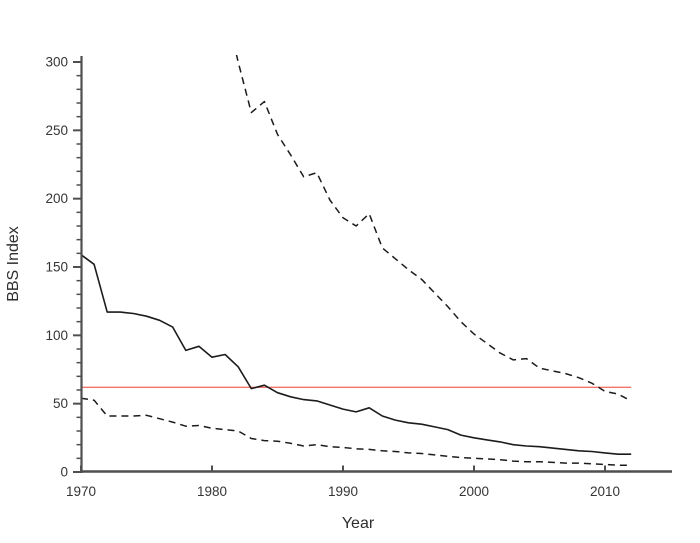  What do you see at coordinates (56, 61) in the screenshot?
I see `y-tick-label: 300` at bounding box center [56, 61].